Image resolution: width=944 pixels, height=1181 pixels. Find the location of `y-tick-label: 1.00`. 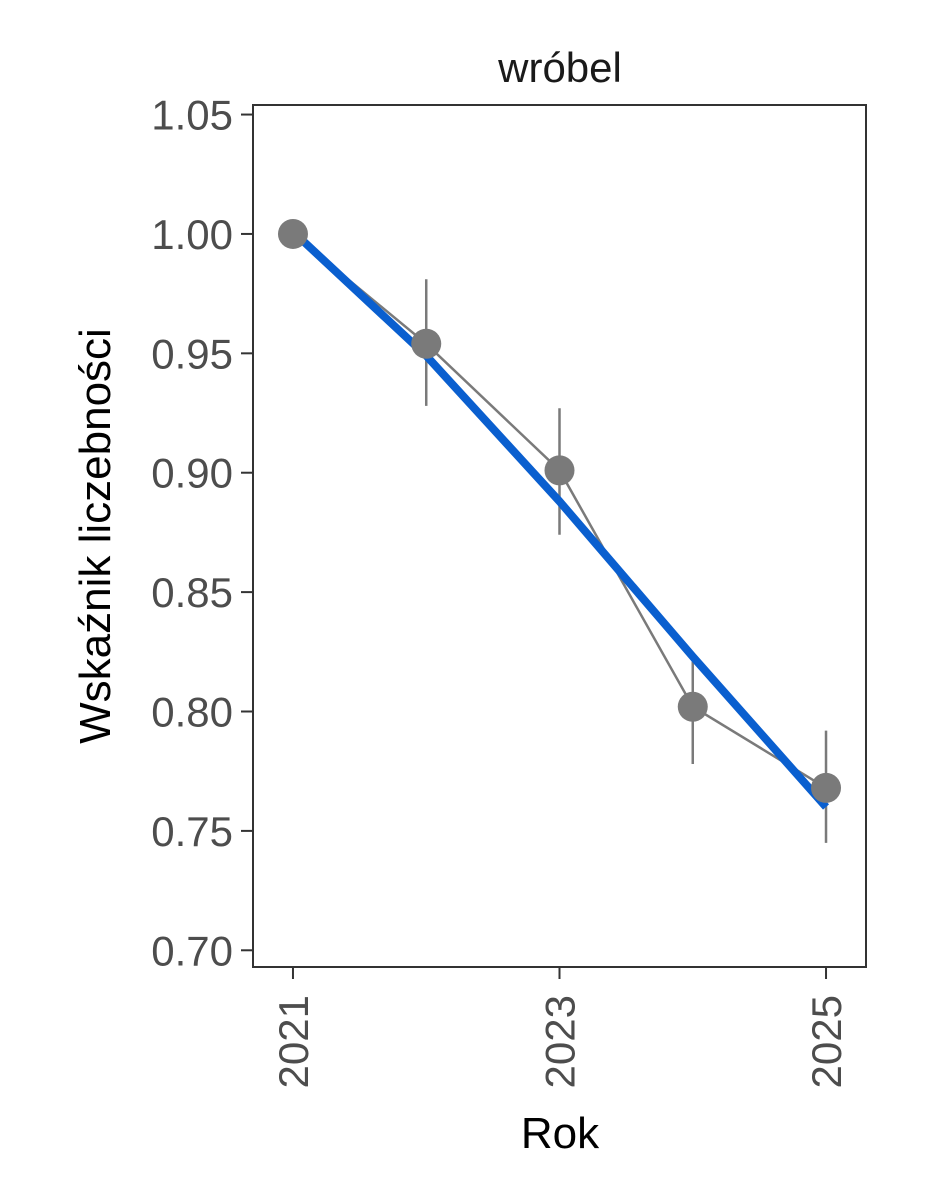

y-tick-label: 1.00 is located at coordinates (192, 234).